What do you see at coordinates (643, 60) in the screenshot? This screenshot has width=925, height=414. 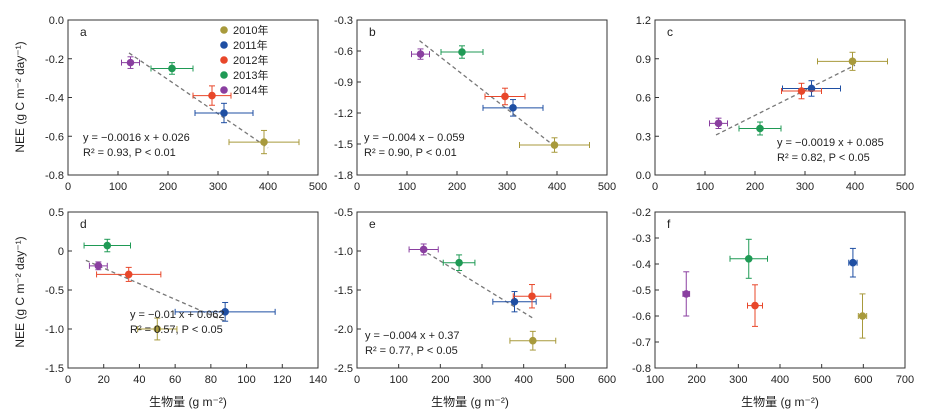 I see `y-tick-label: 0.9` at bounding box center [643, 60].